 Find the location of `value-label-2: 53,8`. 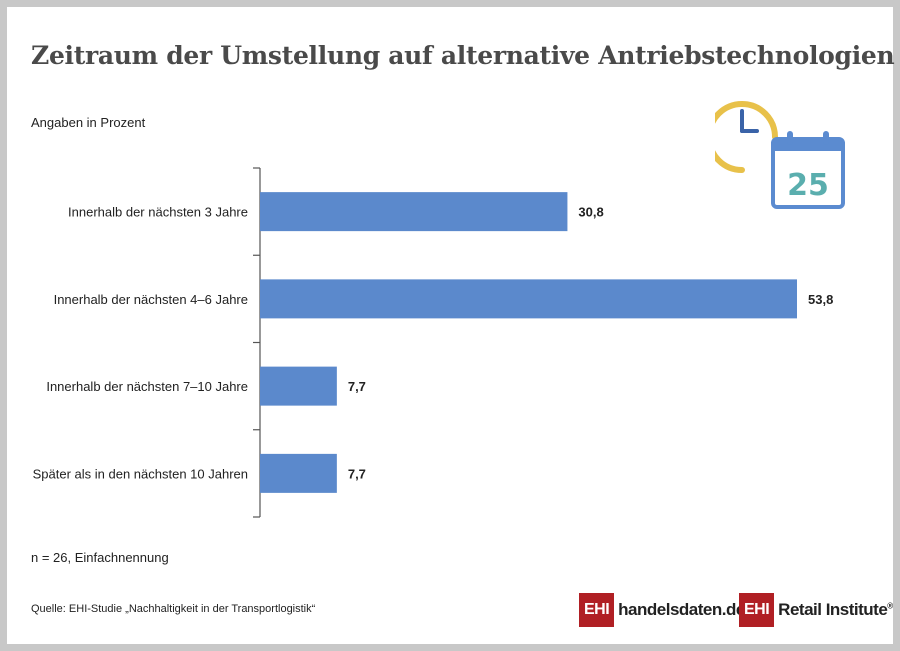

value-label-2: 53,8 is located at coordinates (820, 299).